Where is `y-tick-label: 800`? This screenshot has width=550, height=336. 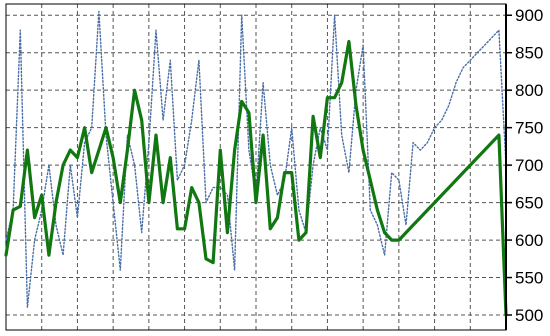 y-tick-label: 800 is located at coordinates (529, 90).